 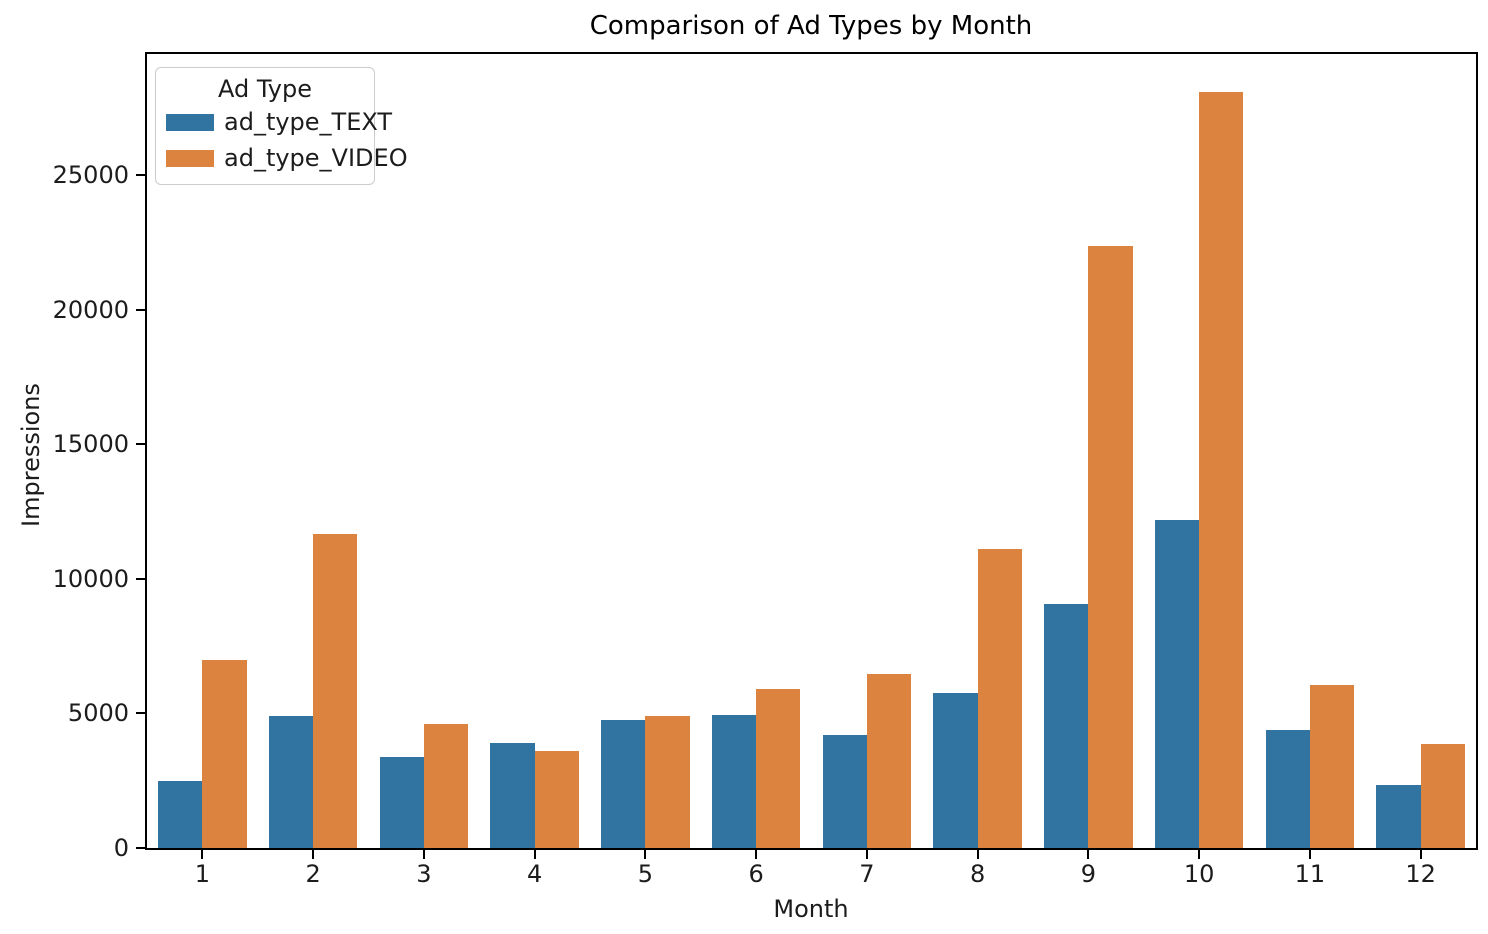 I want to click on legend-rows: ad_type_TEXT ad_type_VIDEO, so click(x=286, y=140).